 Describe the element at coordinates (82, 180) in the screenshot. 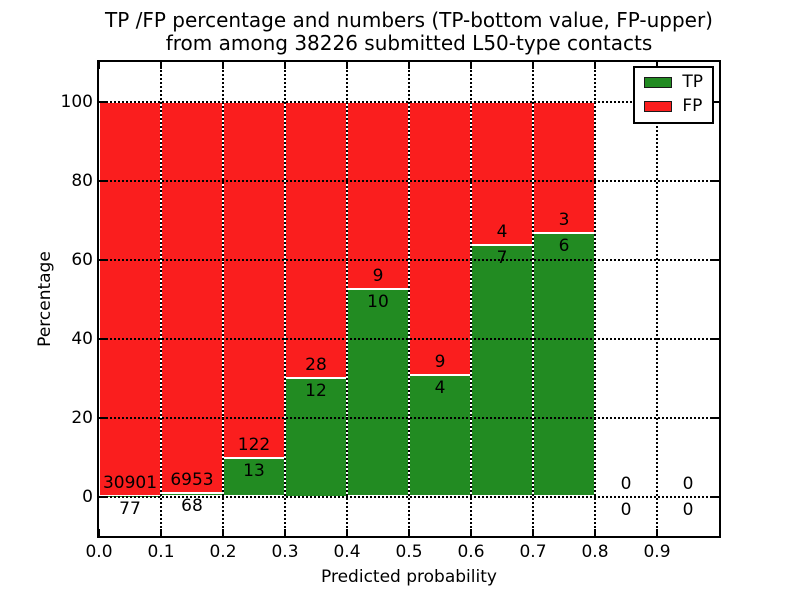

I see `y-tick-label: 80` at that location.